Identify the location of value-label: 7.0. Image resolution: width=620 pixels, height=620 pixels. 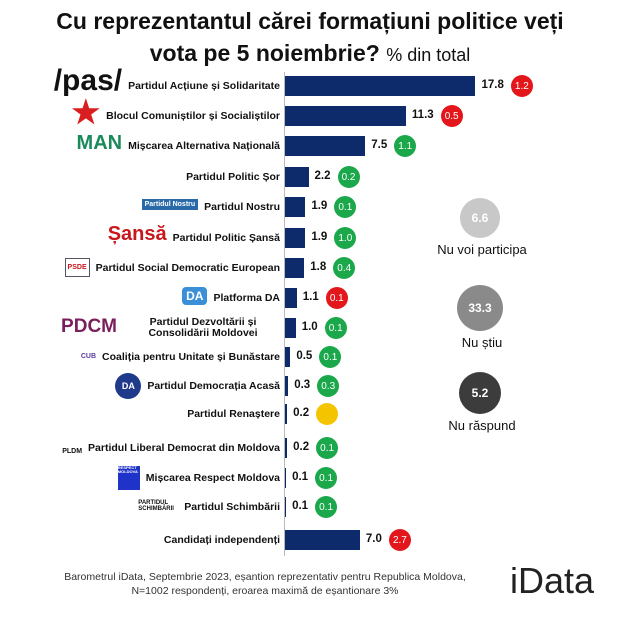
(373, 539).